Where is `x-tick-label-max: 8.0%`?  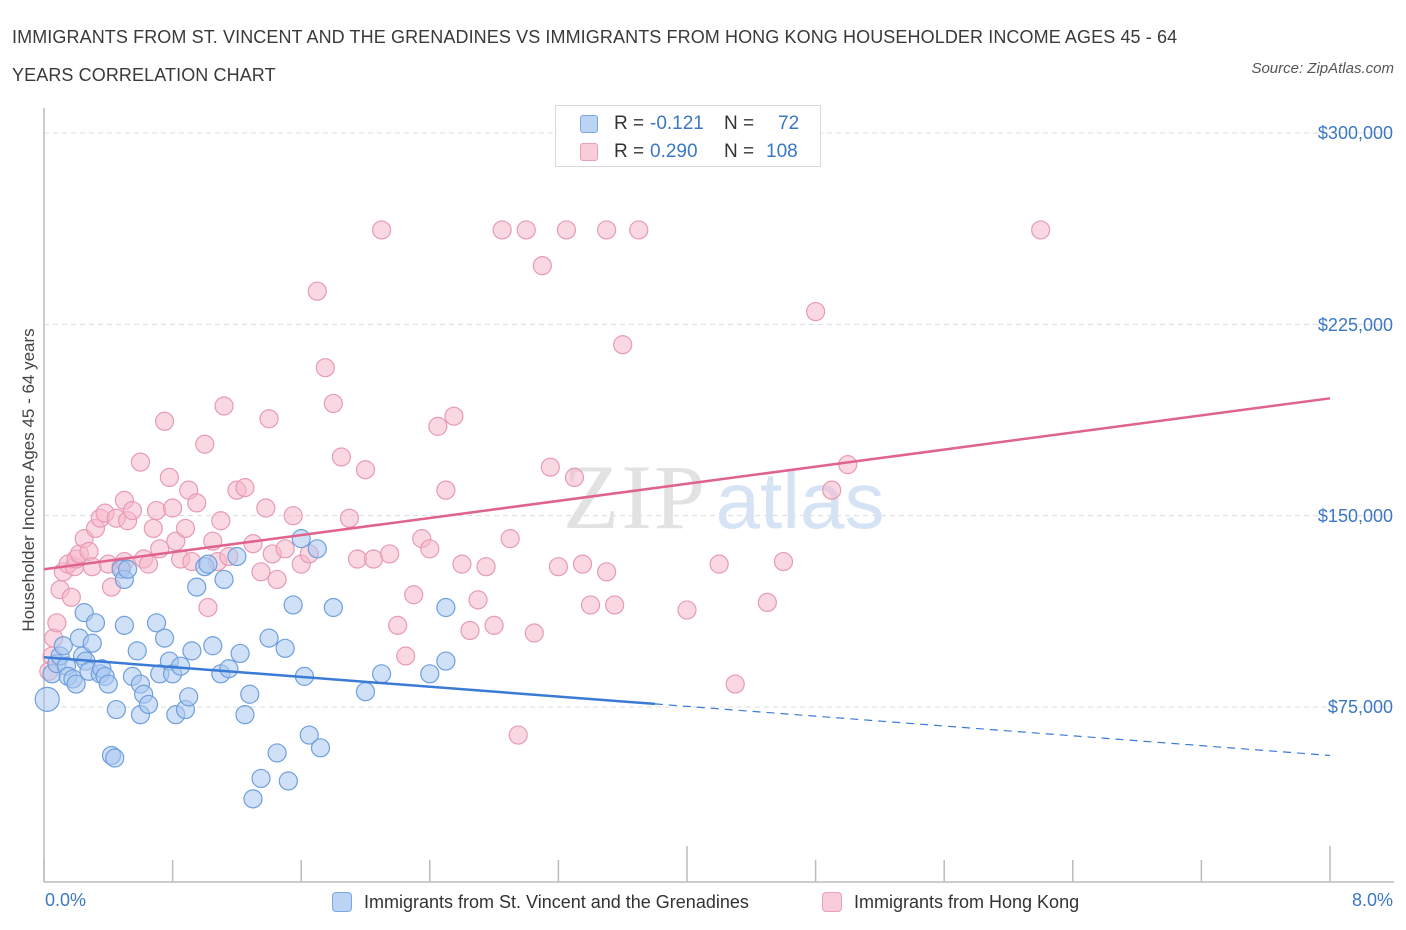
x-tick-label-max: 8.0% is located at coordinates (1372, 900).